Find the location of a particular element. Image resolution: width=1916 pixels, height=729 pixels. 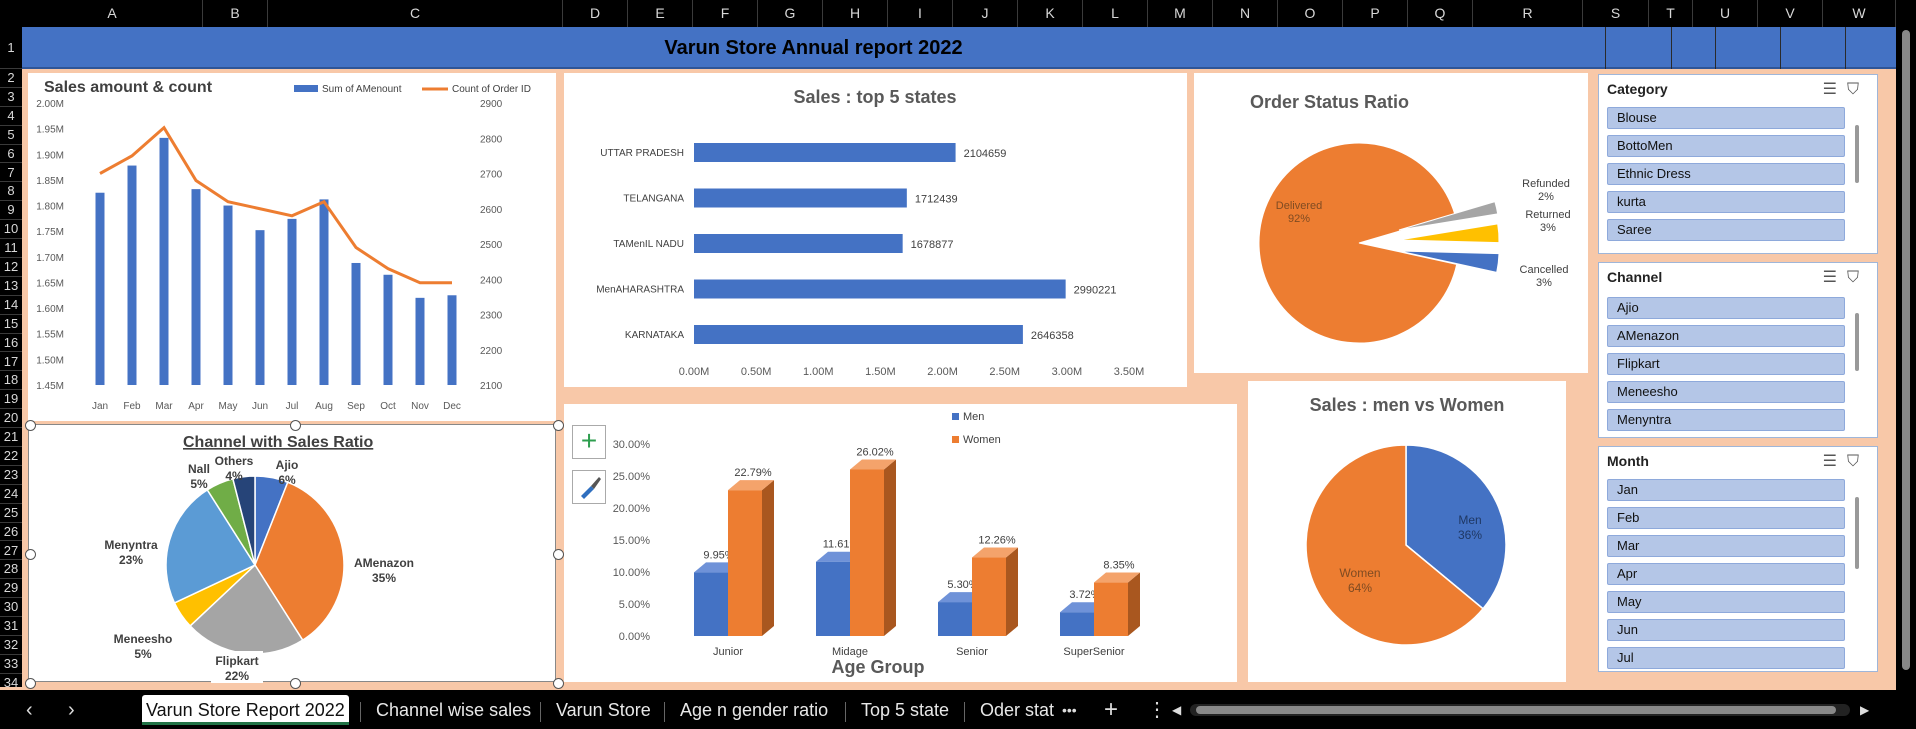

row-header: 11 is located at coordinates (11, 248).